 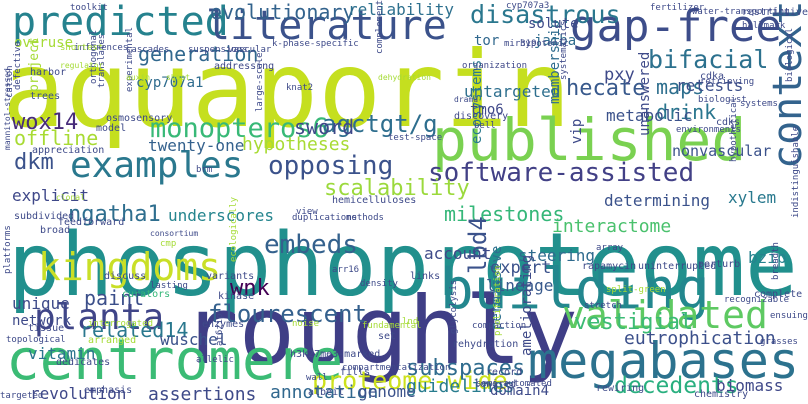 I want to click on word-water-transporting: water-transporting, so click(x=741, y=12).